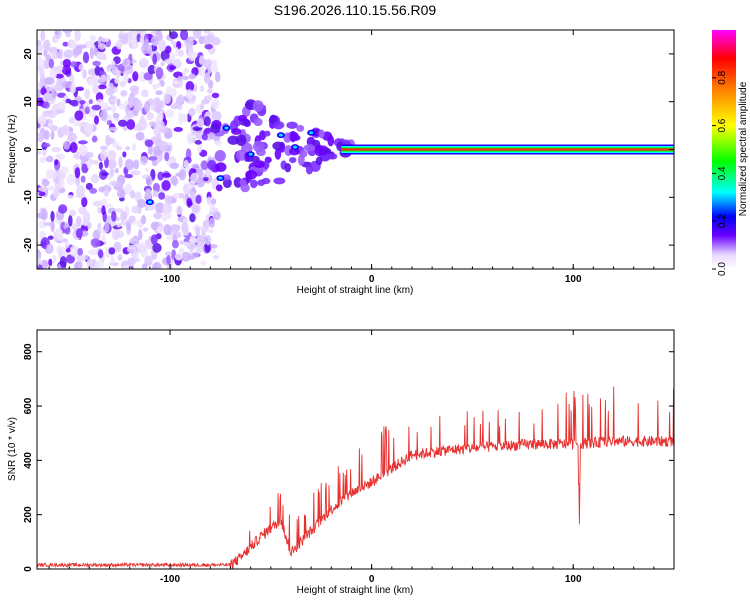 This screenshot has width=750, height=605. Describe the element at coordinates (28, 514) in the screenshot. I see `snr-y-tick-label: 200` at that location.